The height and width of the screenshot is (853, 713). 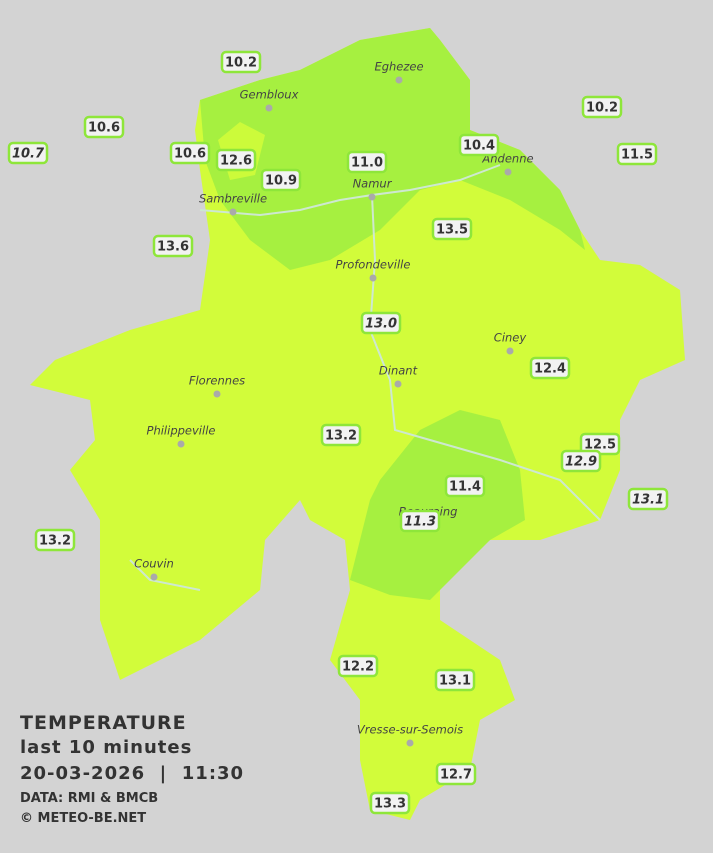 I want to click on station-reading: 11.4, so click(x=465, y=487).